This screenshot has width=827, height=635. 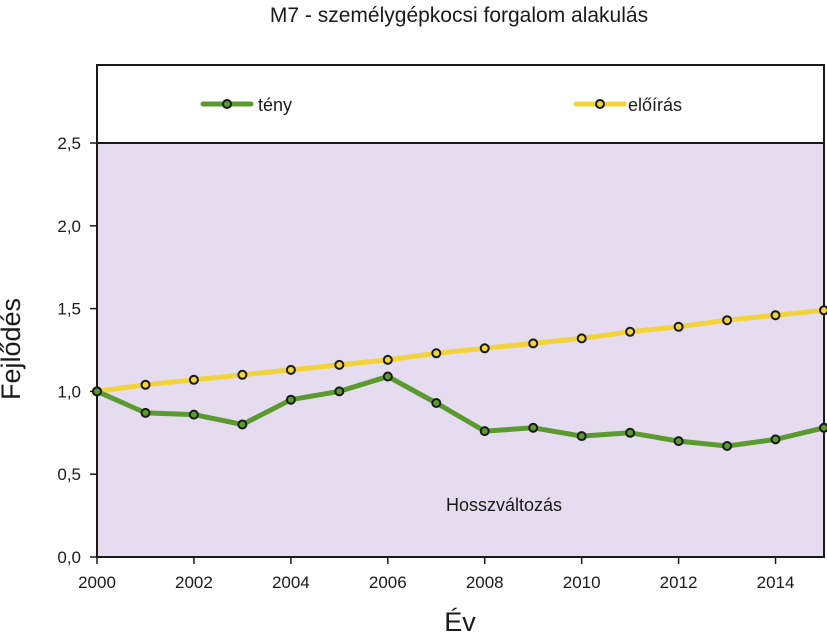 I want to click on x-tick-label: 2000, so click(x=97, y=582).